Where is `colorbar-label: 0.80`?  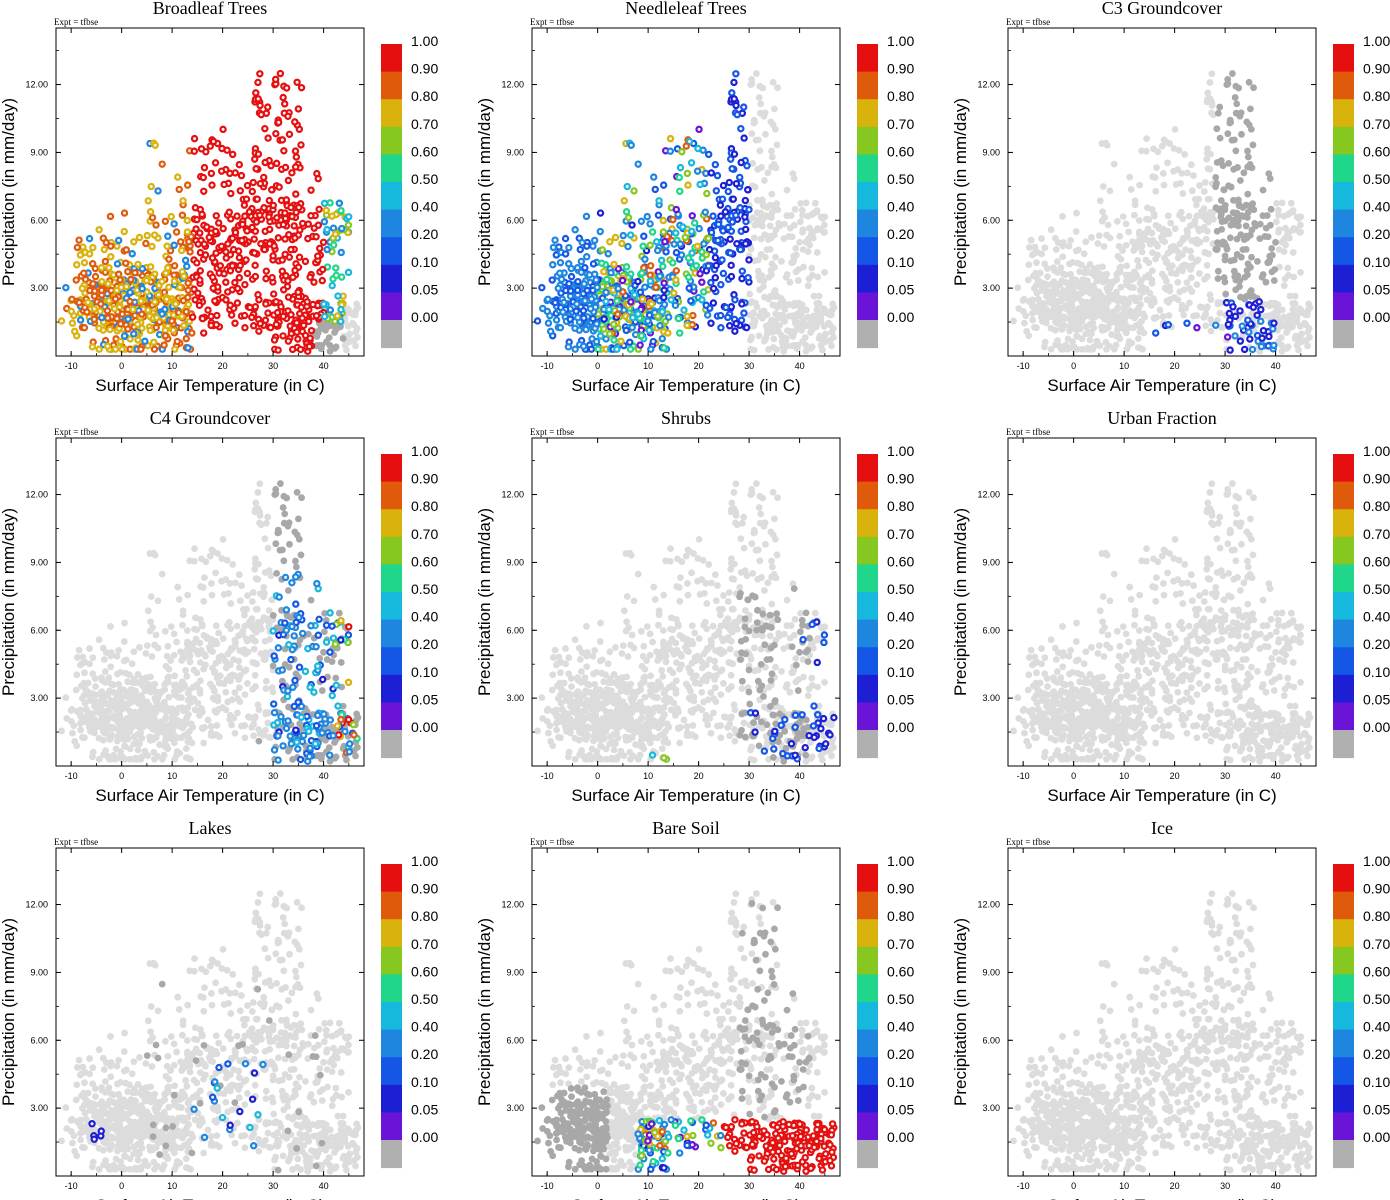
colorbar-label: 0.80 is located at coordinates (900, 96).